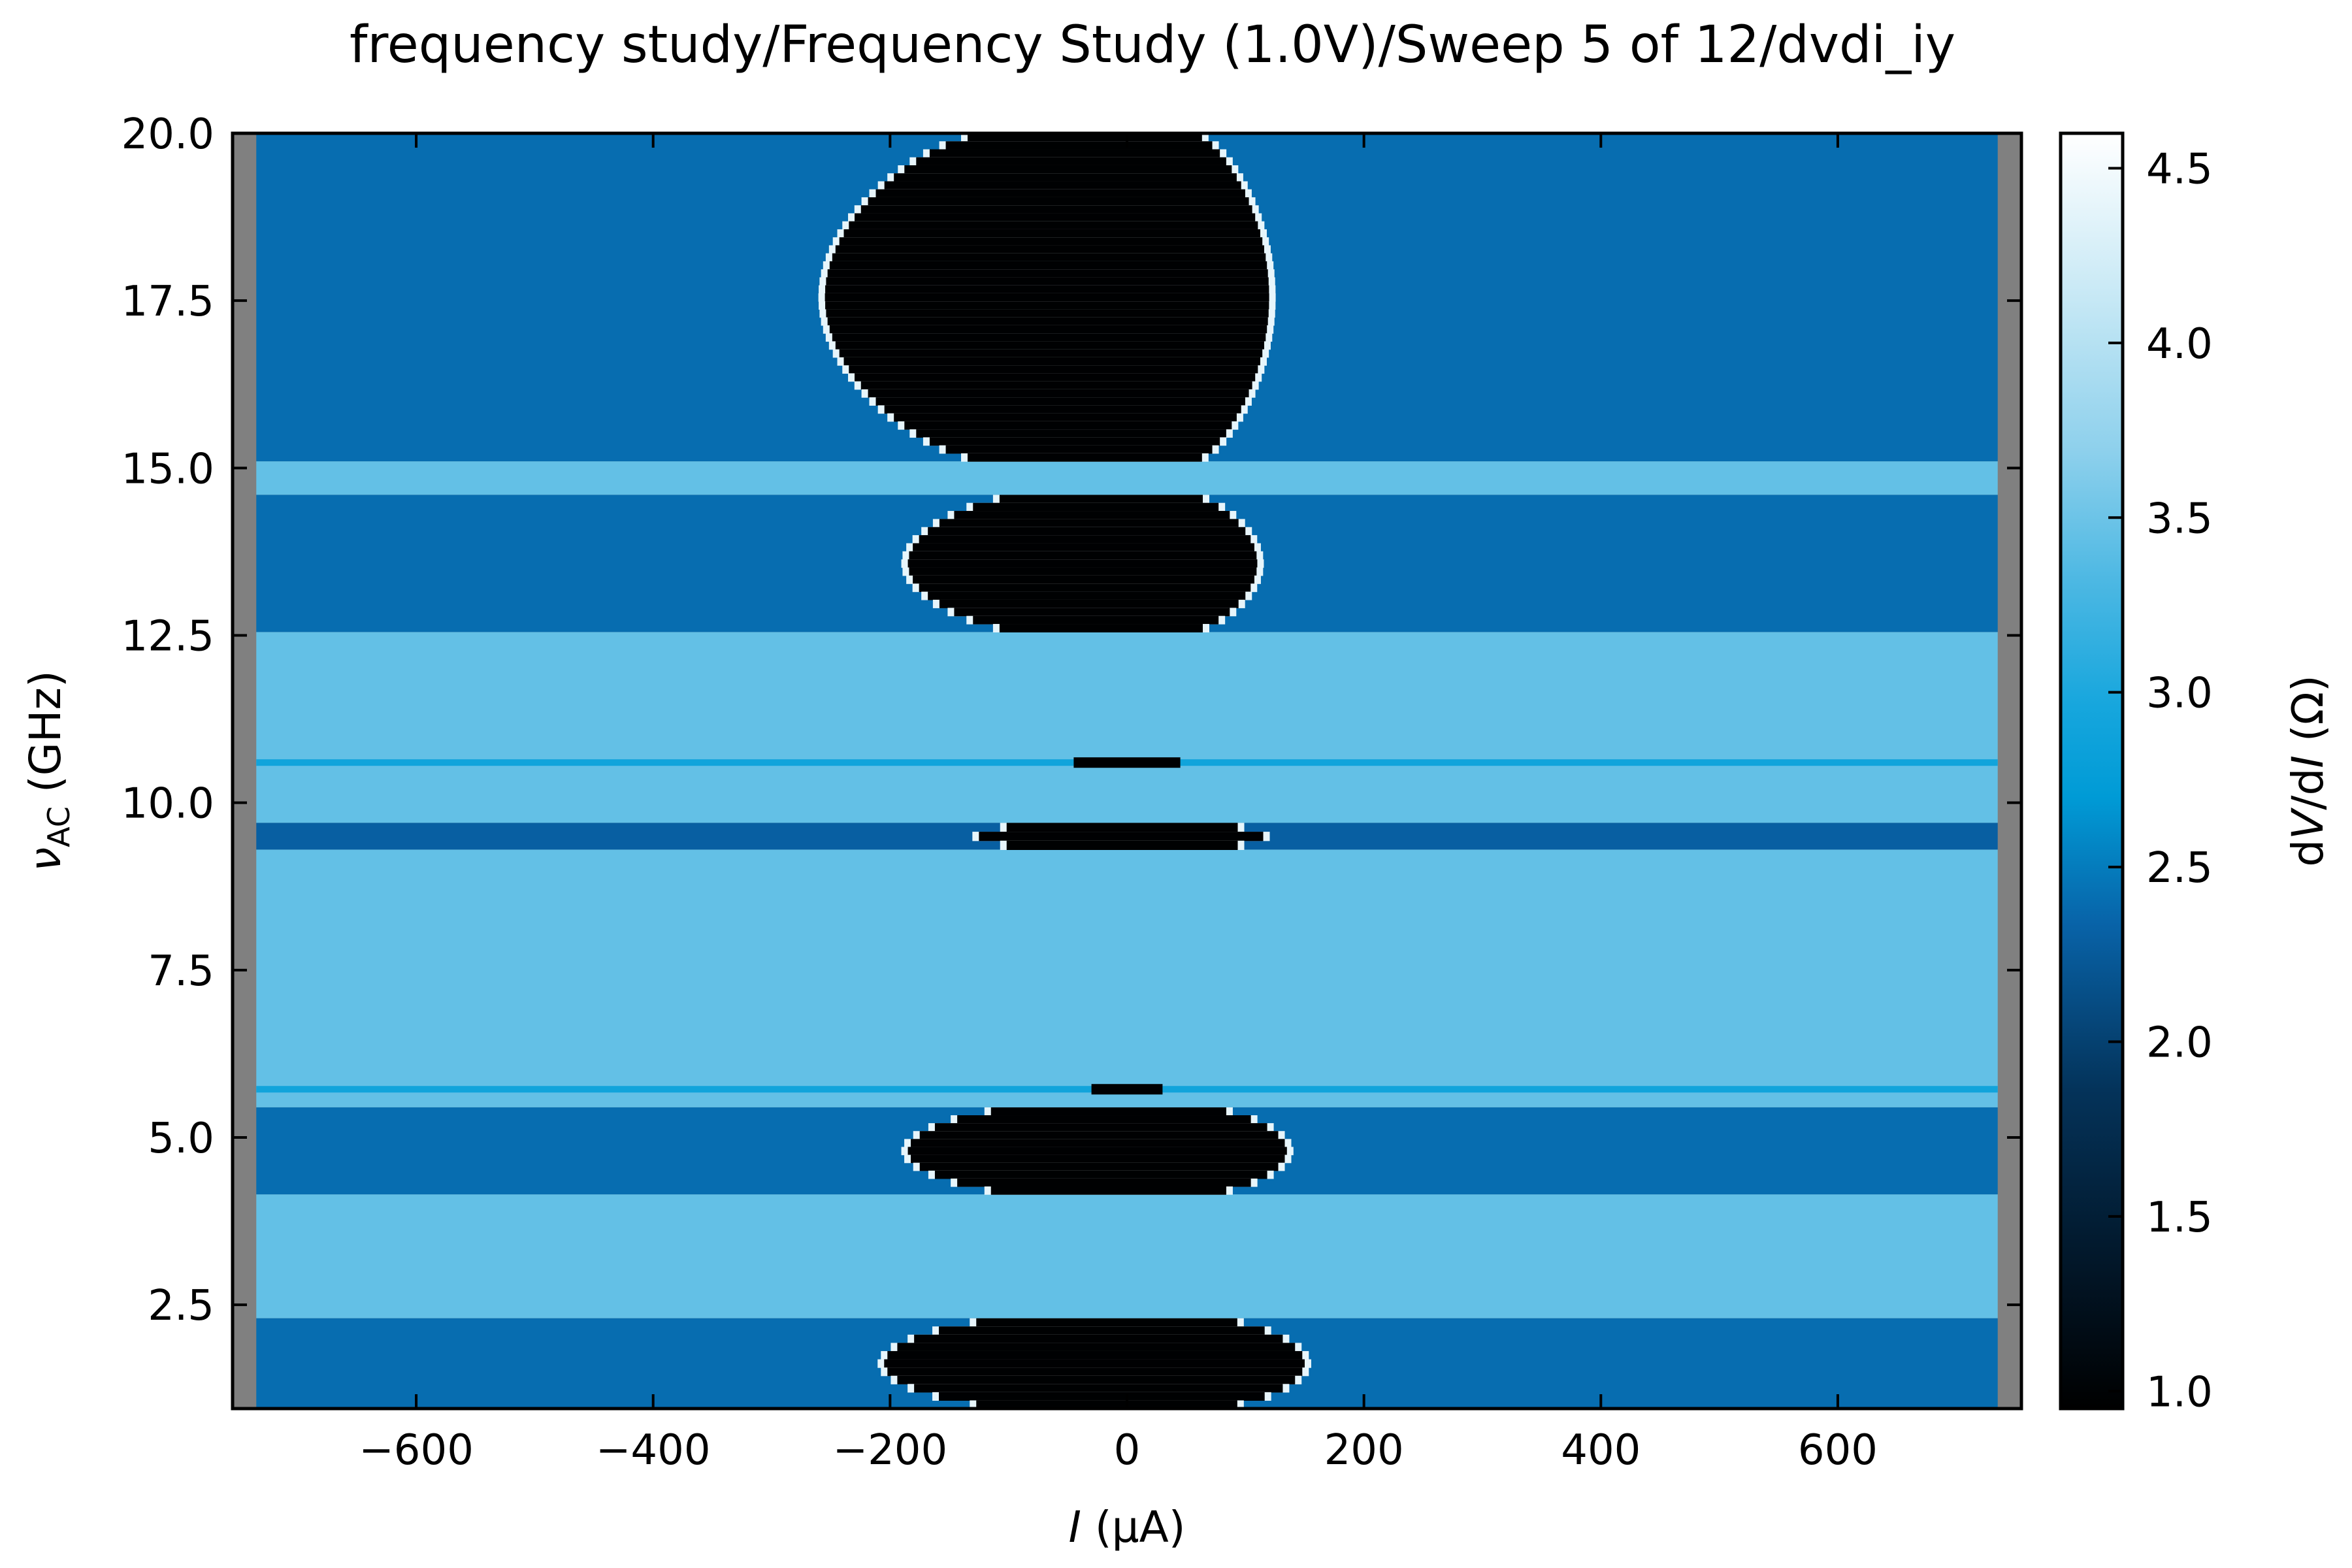 Image resolution: width=2352 pixels, height=1568 pixels. I want to click on x-tick-label: −400, so click(653, 1450).